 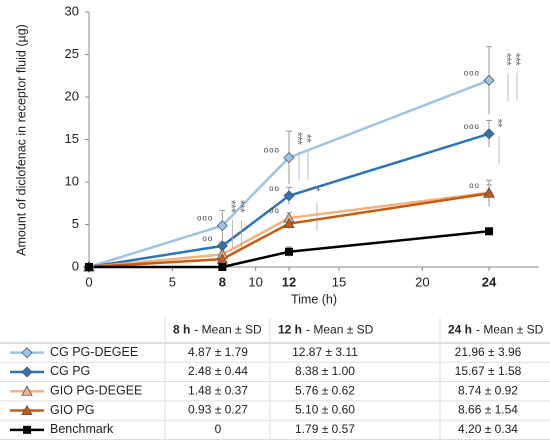 What do you see at coordinates (75, 265) in the screenshot?
I see `y-tick-label: 0` at bounding box center [75, 265].